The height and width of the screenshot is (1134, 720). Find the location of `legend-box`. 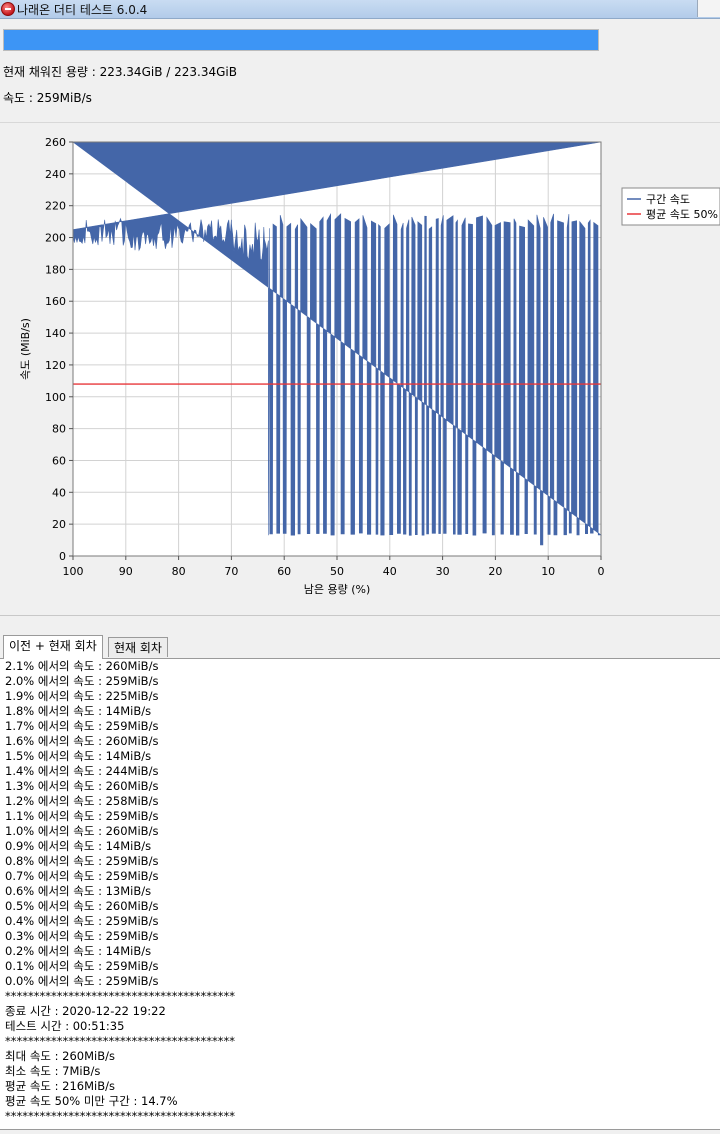

legend-box is located at coordinates (670, 206).